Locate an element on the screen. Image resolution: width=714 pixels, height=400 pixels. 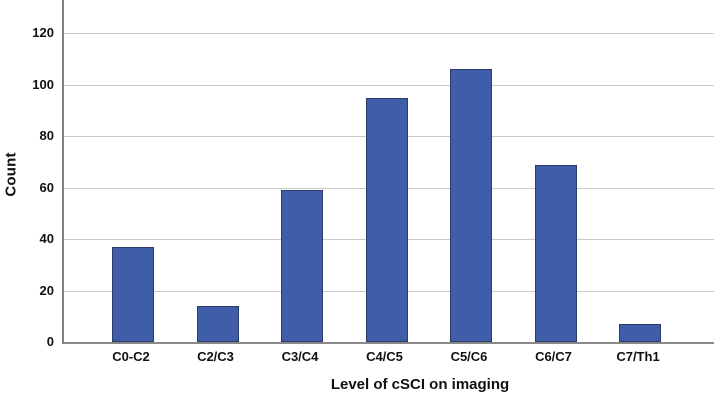
y-tick-label-80: 80 is located at coordinates (46, 136).